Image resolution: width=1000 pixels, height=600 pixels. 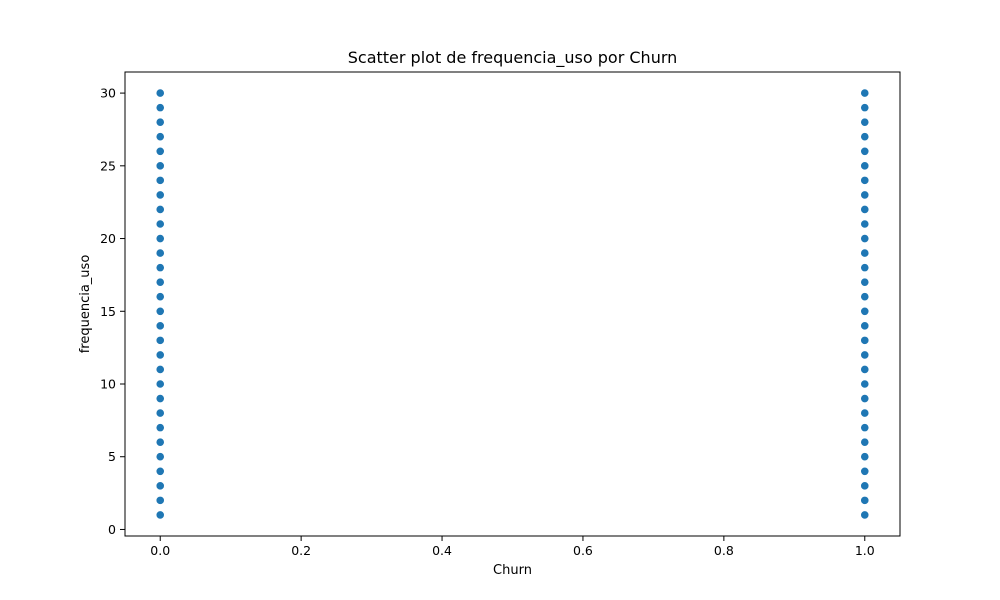 I want to click on x-tick-label: 0.4, so click(x=442, y=550).